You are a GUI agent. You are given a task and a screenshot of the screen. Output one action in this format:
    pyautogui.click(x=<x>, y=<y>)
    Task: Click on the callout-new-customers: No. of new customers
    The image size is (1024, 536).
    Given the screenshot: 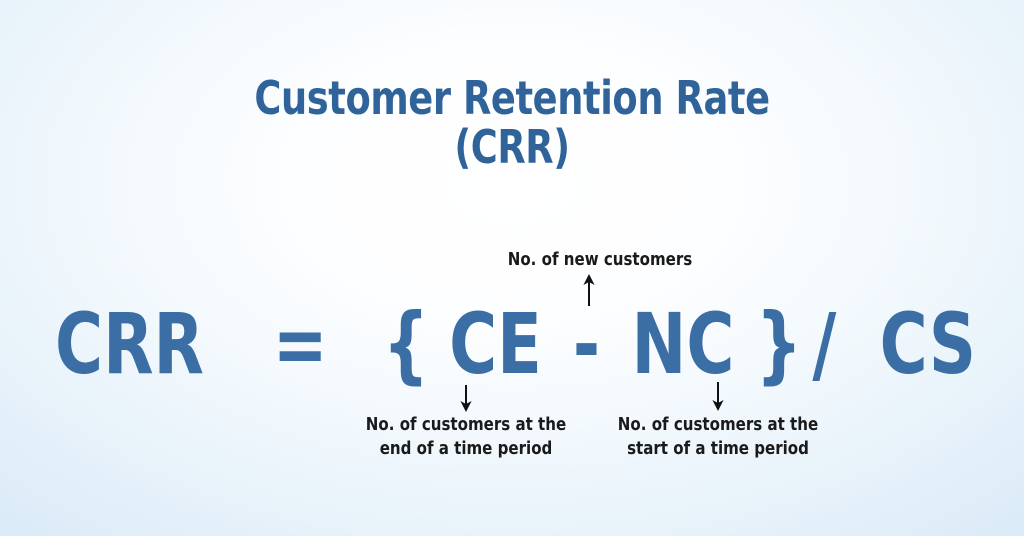 What is the action you would take?
    pyautogui.click(x=600, y=261)
    